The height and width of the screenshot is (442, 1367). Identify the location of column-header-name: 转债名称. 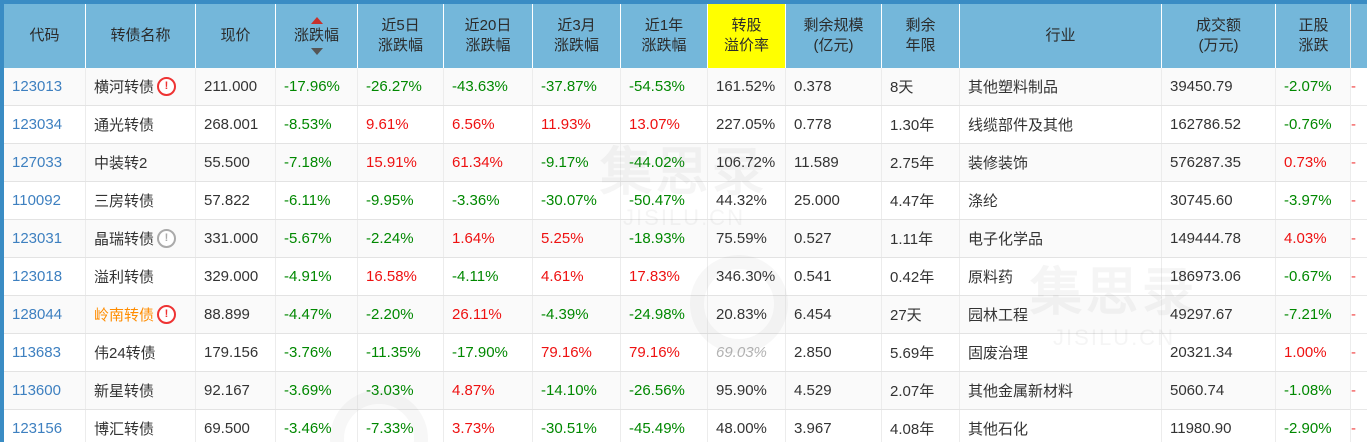
(141, 36).